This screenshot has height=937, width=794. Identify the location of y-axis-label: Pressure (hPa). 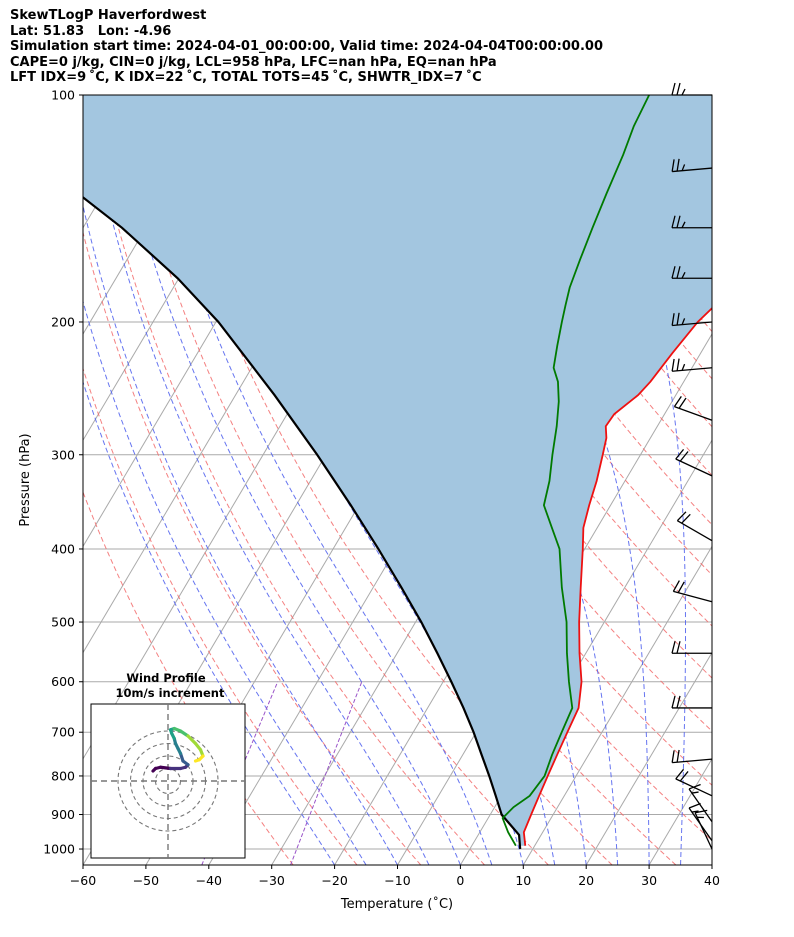
(25, 479).